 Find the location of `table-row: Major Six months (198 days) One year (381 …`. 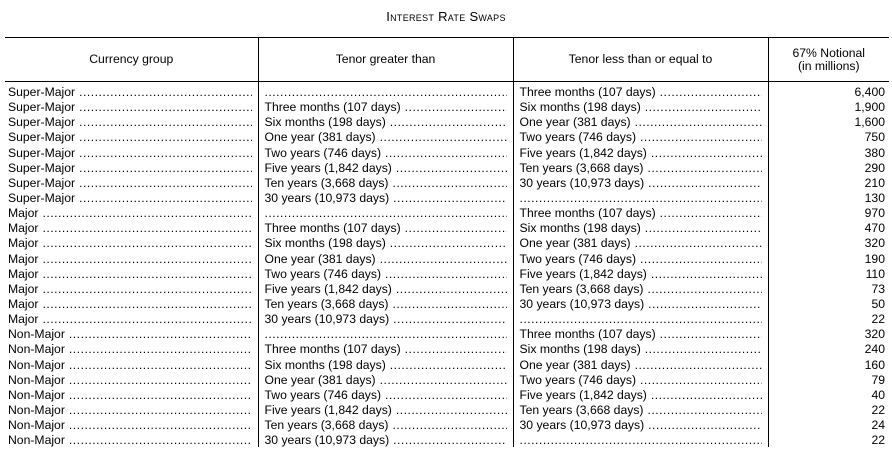

table-row: Major Six months (198 days) One year (381 … is located at coordinates (447, 243).